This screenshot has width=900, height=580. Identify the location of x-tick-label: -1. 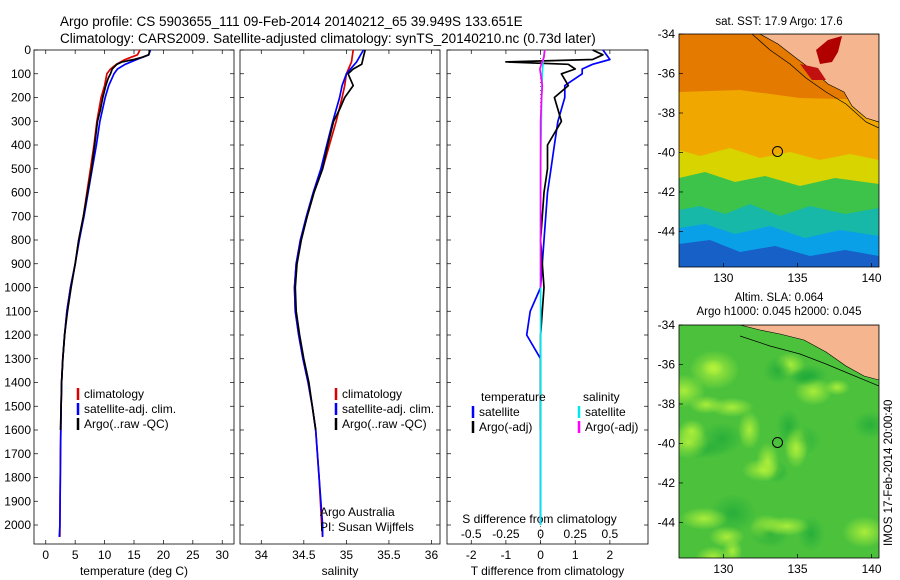
(506, 555).